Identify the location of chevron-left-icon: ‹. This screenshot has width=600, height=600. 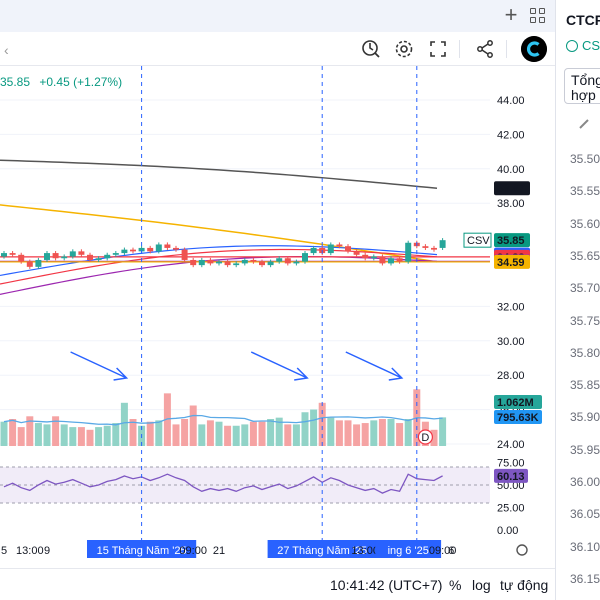
(6, 50).